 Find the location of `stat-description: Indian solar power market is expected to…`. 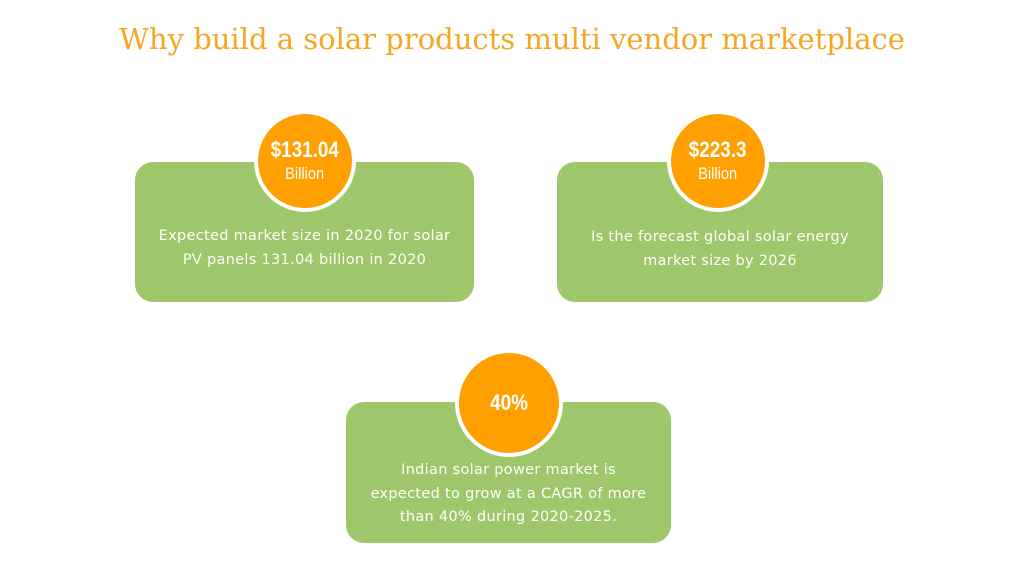

stat-description: Indian solar power market is expected to… is located at coordinates (508, 494).